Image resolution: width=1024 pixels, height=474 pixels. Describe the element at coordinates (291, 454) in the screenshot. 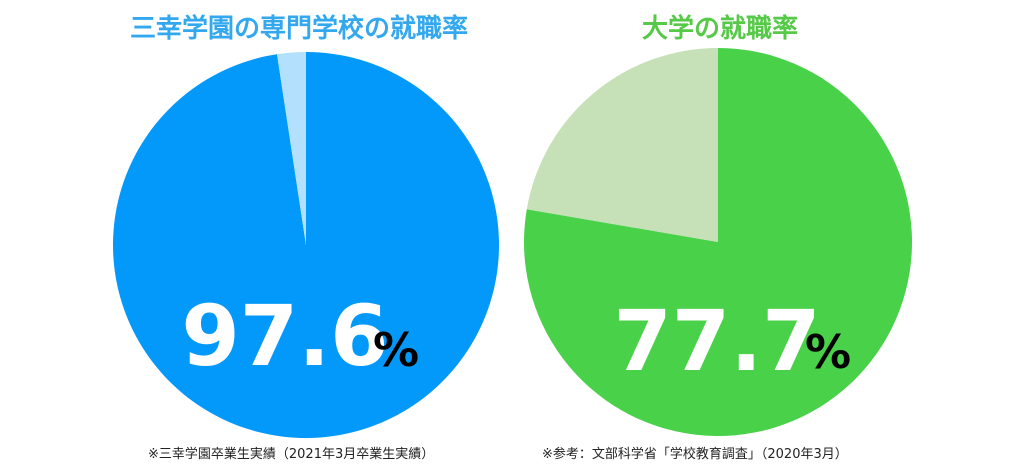

I see `source-note: ※三幸学園卒業生実績（2021年3月卒業生実績）` at that location.